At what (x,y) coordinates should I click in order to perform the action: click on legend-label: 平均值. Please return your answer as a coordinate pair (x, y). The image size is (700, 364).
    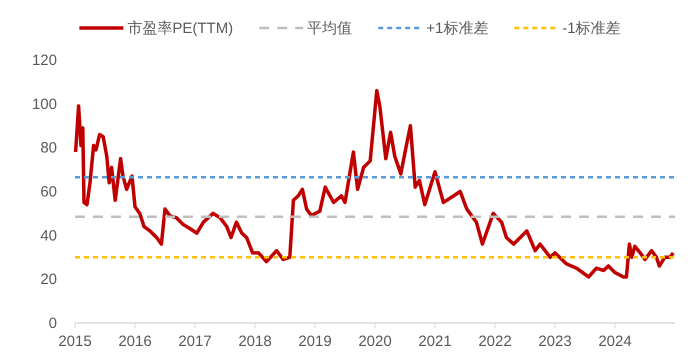
    Looking at the image, I should click on (329, 28).